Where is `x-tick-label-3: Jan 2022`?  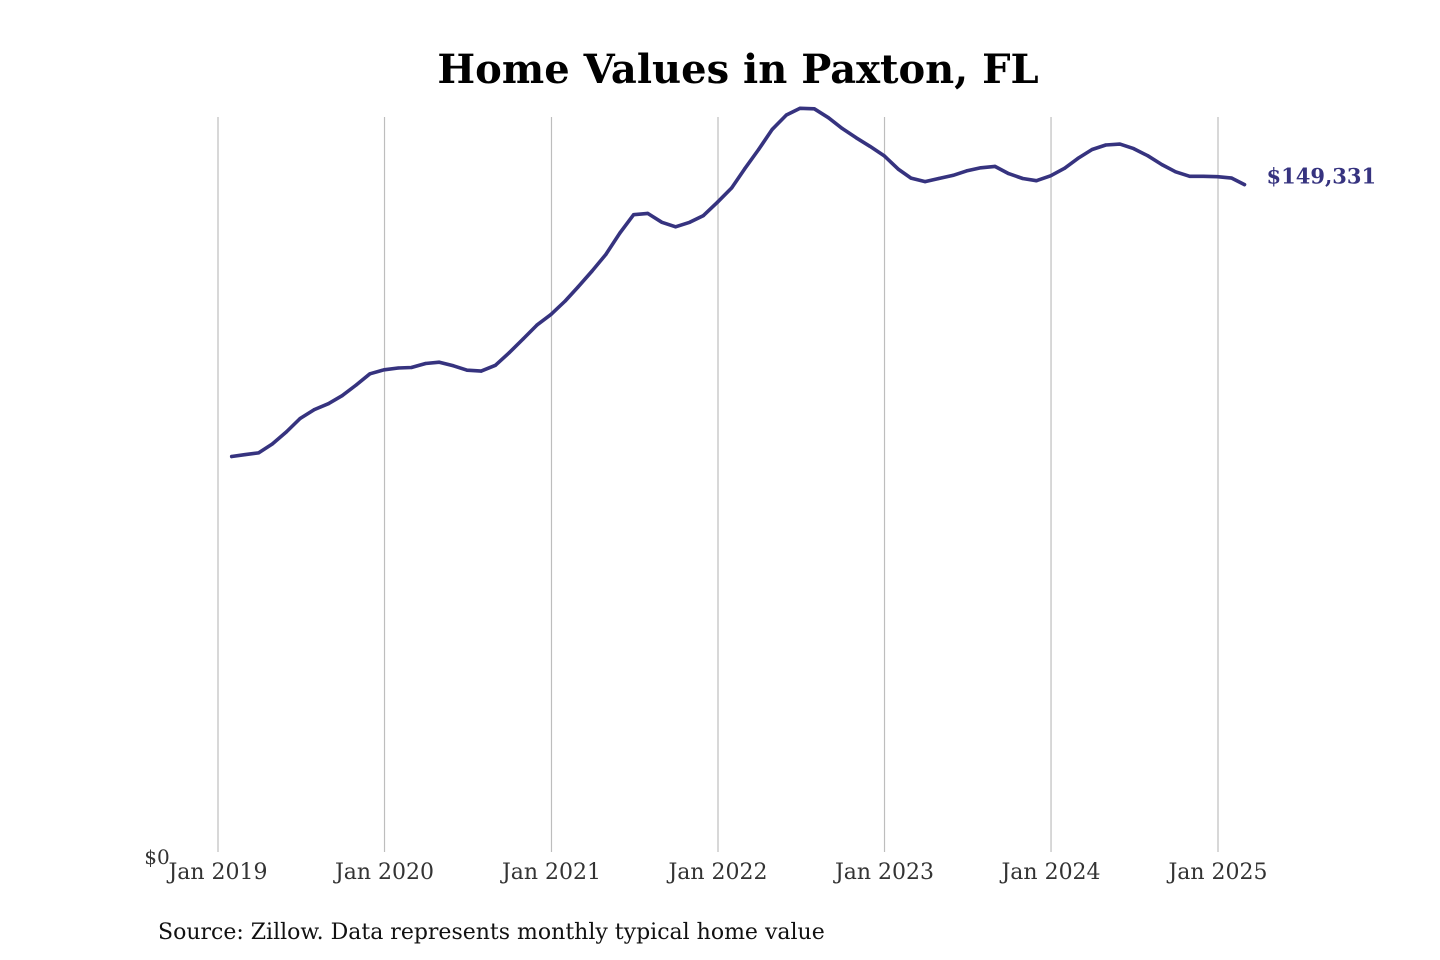 x-tick-label-3: Jan 2022 is located at coordinates (716, 872).